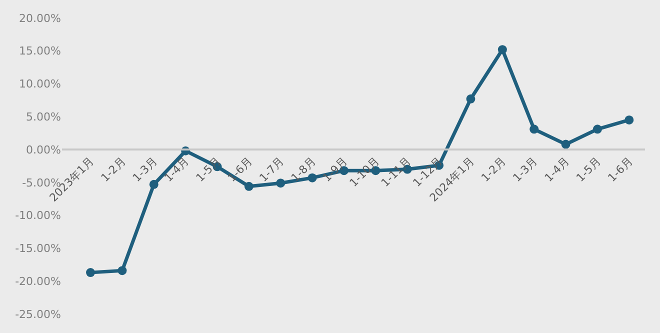 The width and height of the screenshot is (660, 333). I want to click on y-tick-label: -15.00%, so click(38, 249).